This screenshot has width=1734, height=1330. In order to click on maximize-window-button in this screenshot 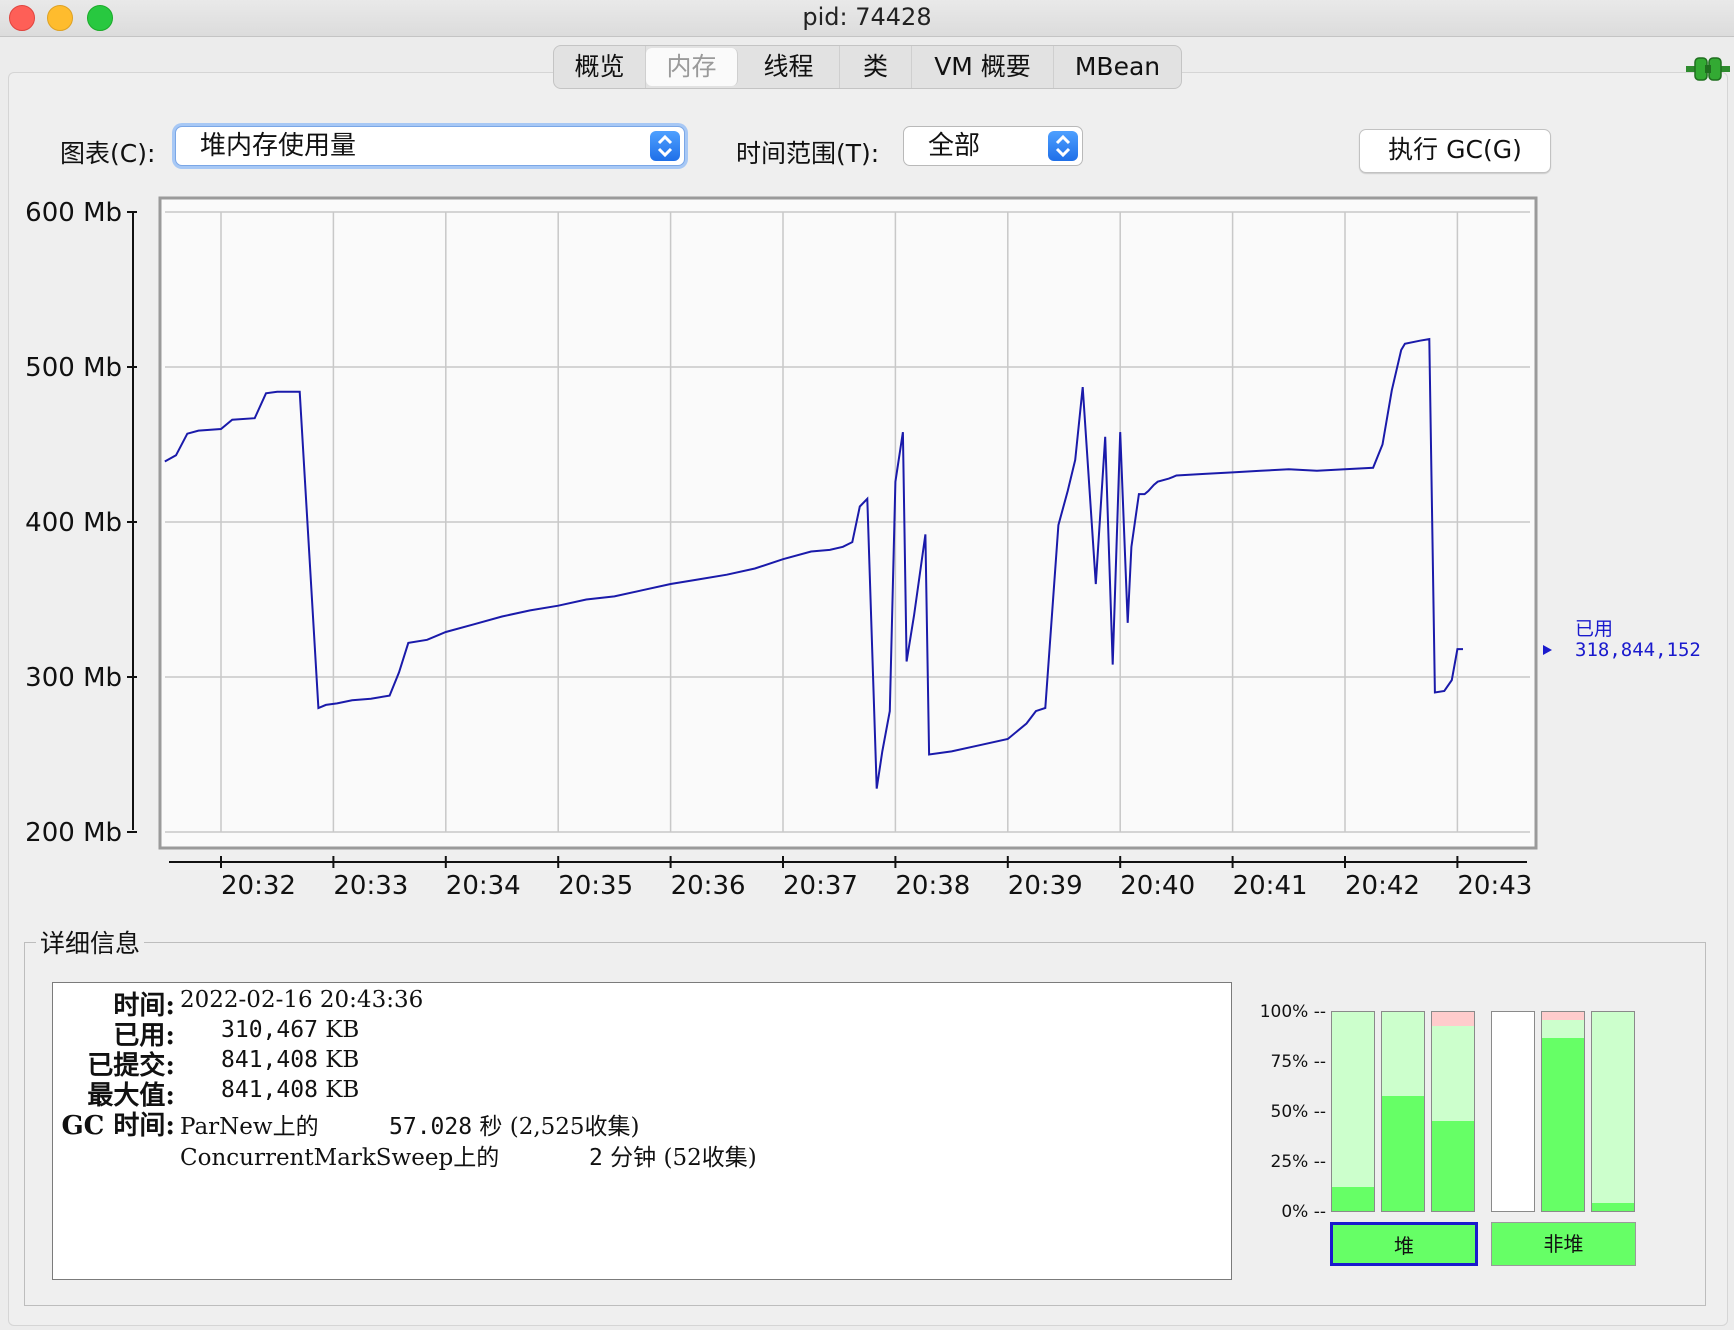, I will do `click(100, 18)`.